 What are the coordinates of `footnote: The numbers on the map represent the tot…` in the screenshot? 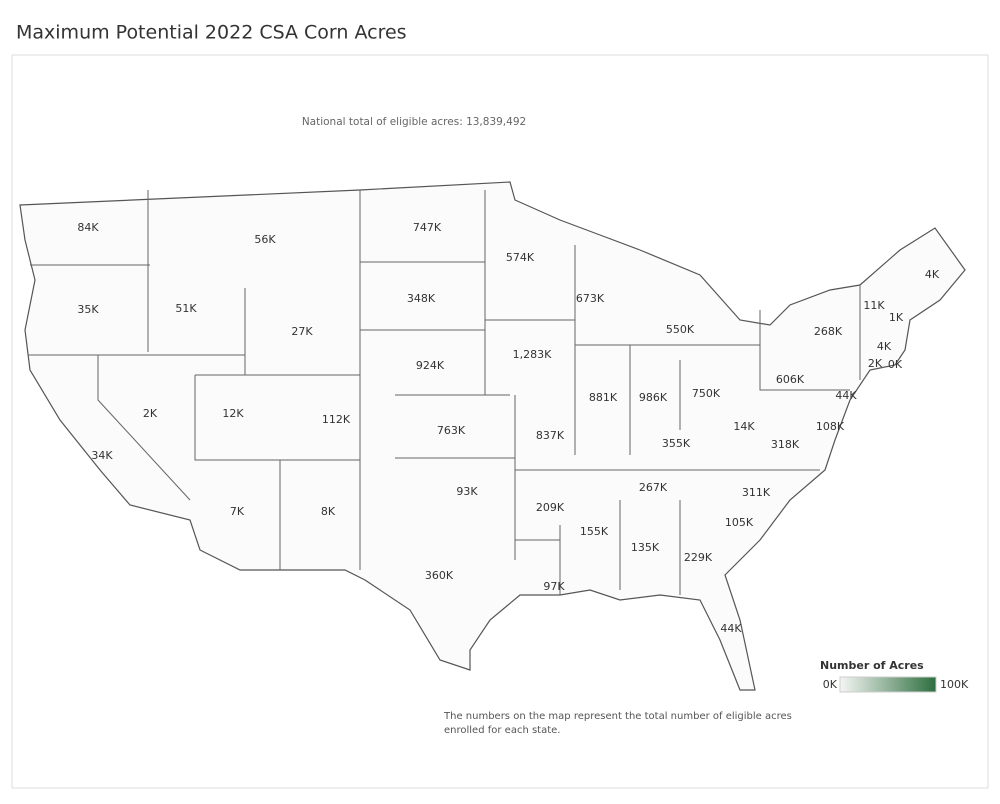 It's located at (617, 716).